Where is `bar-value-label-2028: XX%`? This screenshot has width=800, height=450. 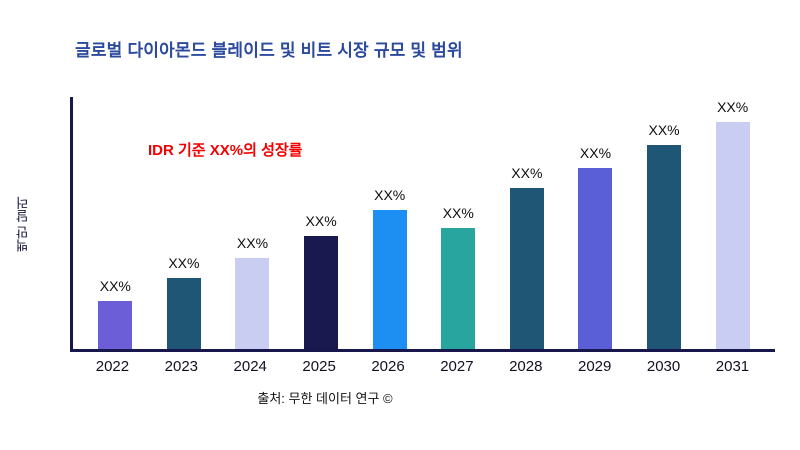 bar-value-label-2028: XX% is located at coordinates (527, 172).